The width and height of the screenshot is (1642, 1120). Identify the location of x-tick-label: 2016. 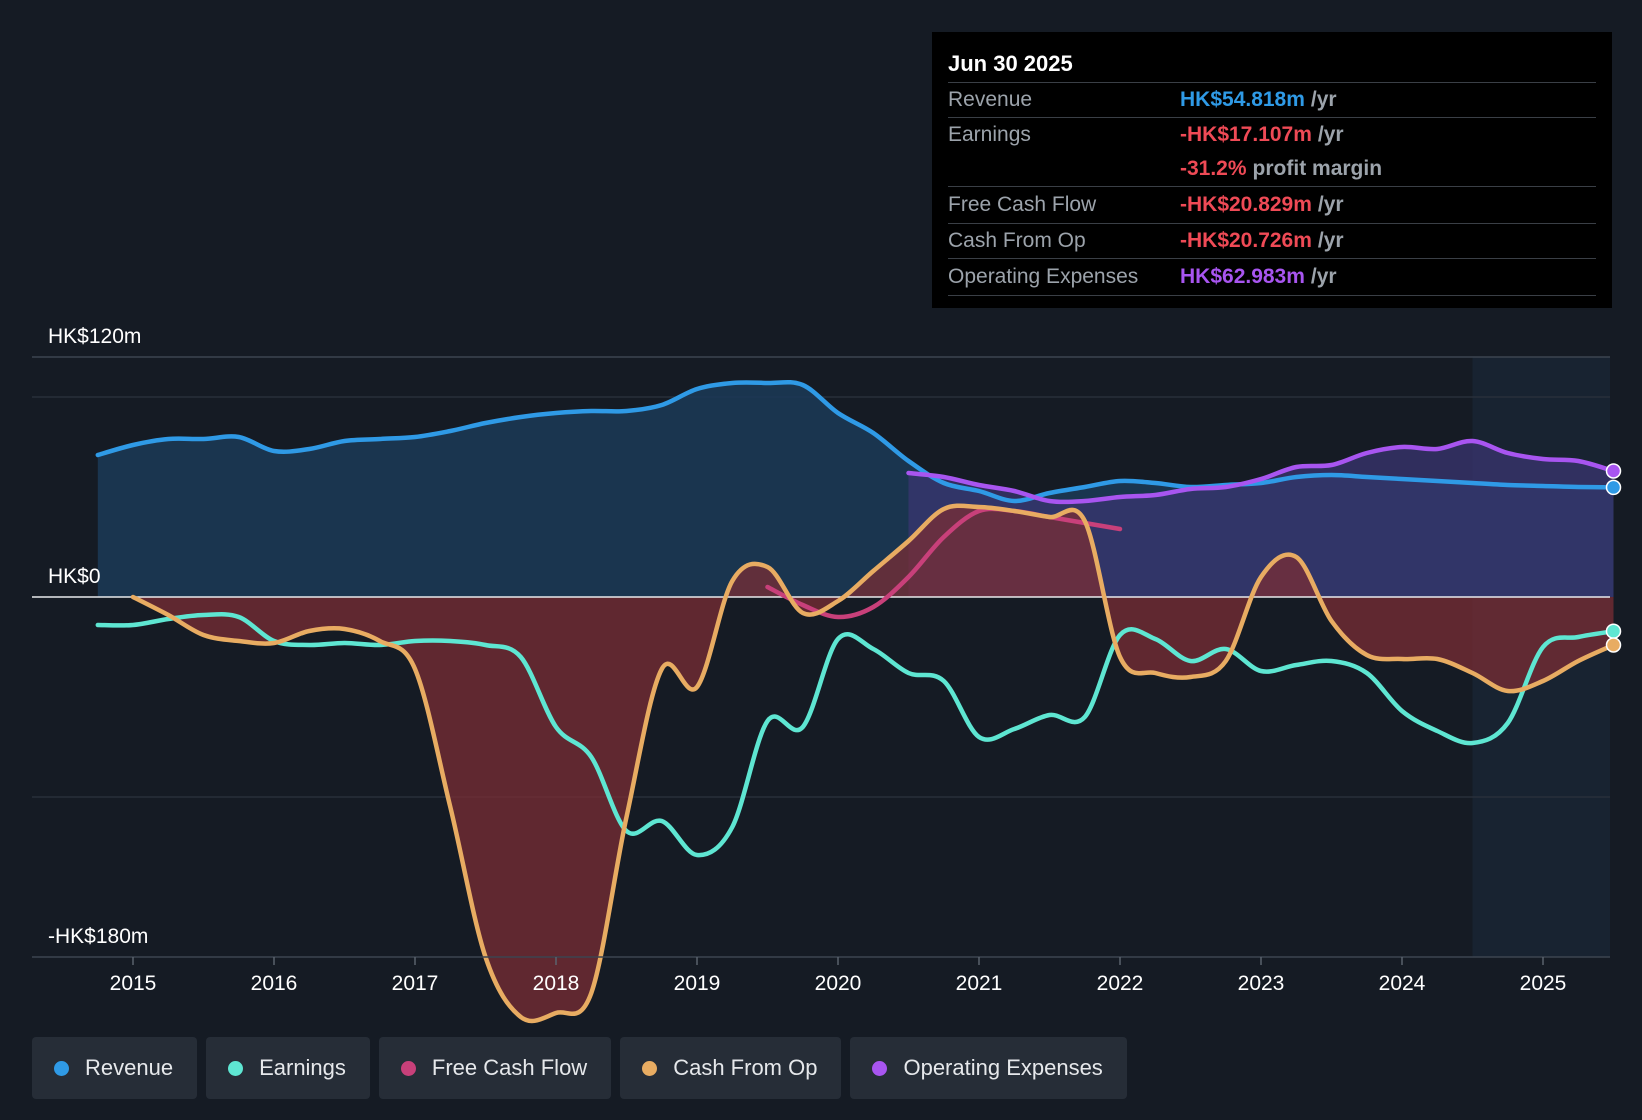
(274, 983).